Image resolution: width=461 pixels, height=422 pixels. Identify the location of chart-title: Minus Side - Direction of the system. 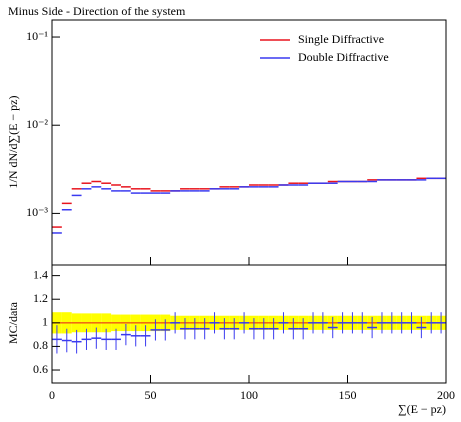
(97, 11).